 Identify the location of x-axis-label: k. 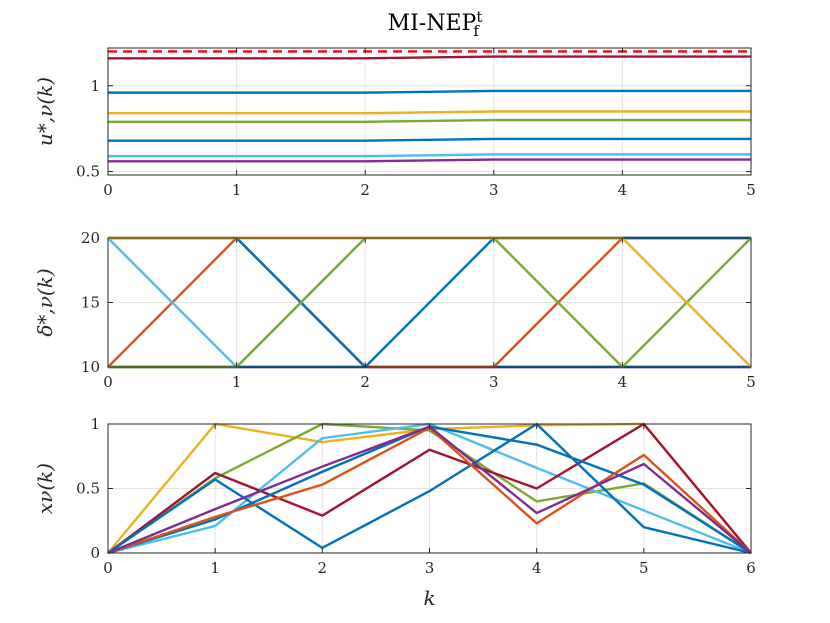
(429, 598).